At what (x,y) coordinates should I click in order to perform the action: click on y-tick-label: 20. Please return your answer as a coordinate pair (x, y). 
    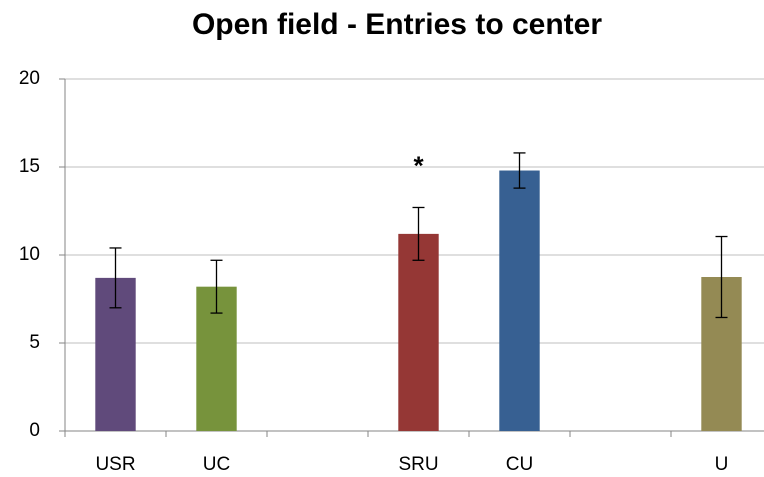
    Looking at the image, I should click on (29, 78).